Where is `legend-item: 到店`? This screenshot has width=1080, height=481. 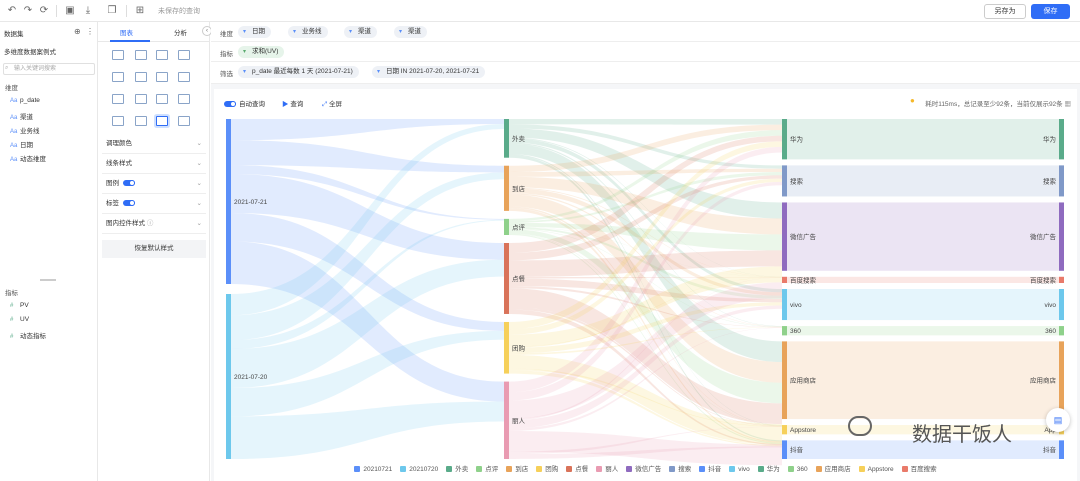 legend-item: 到店 is located at coordinates (517, 468).